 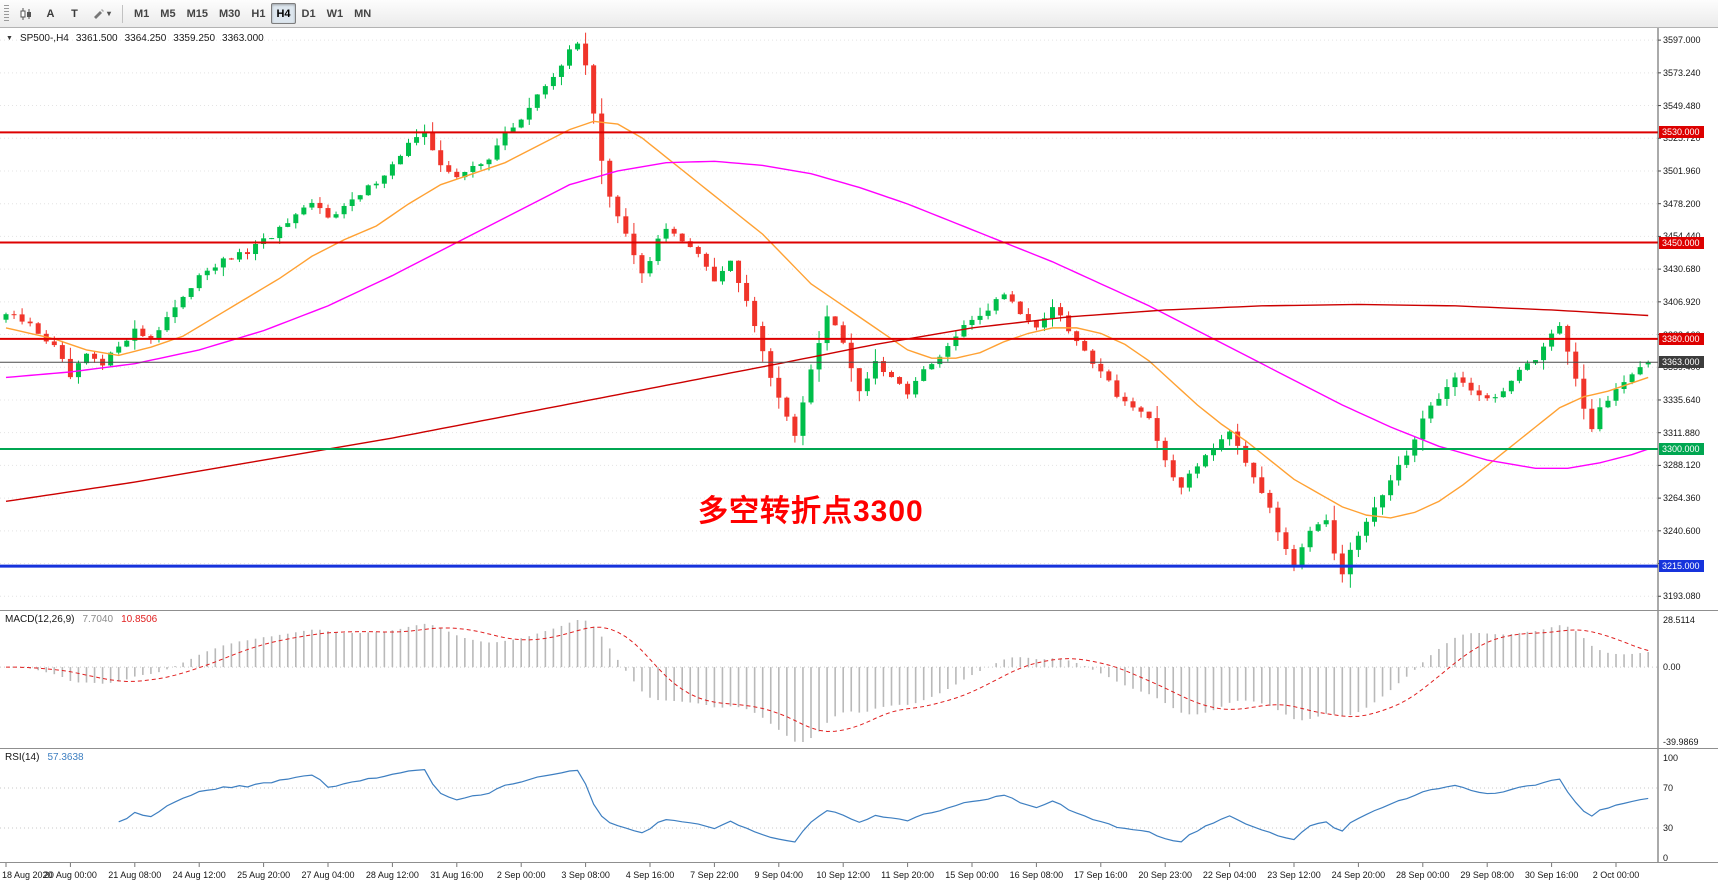 What do you see at coordinates (1423, 875) in the screenshot?
I see `time-label: 28 Sep 00:00` at bounding box center [1423, 875].